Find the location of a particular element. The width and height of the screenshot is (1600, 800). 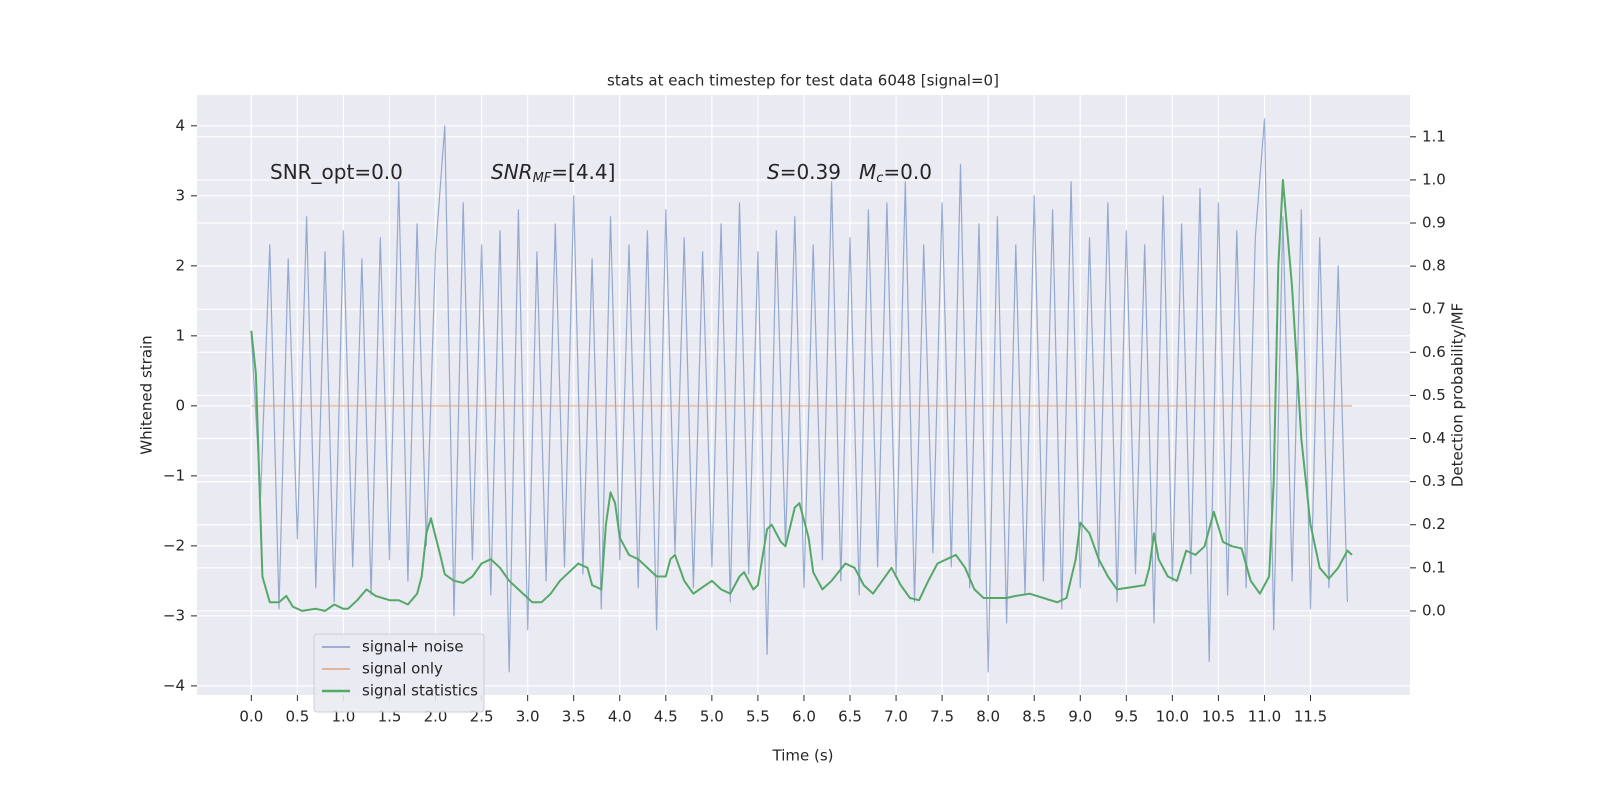

x-tick-label: 5.0 is located at coordinates (712, 717).